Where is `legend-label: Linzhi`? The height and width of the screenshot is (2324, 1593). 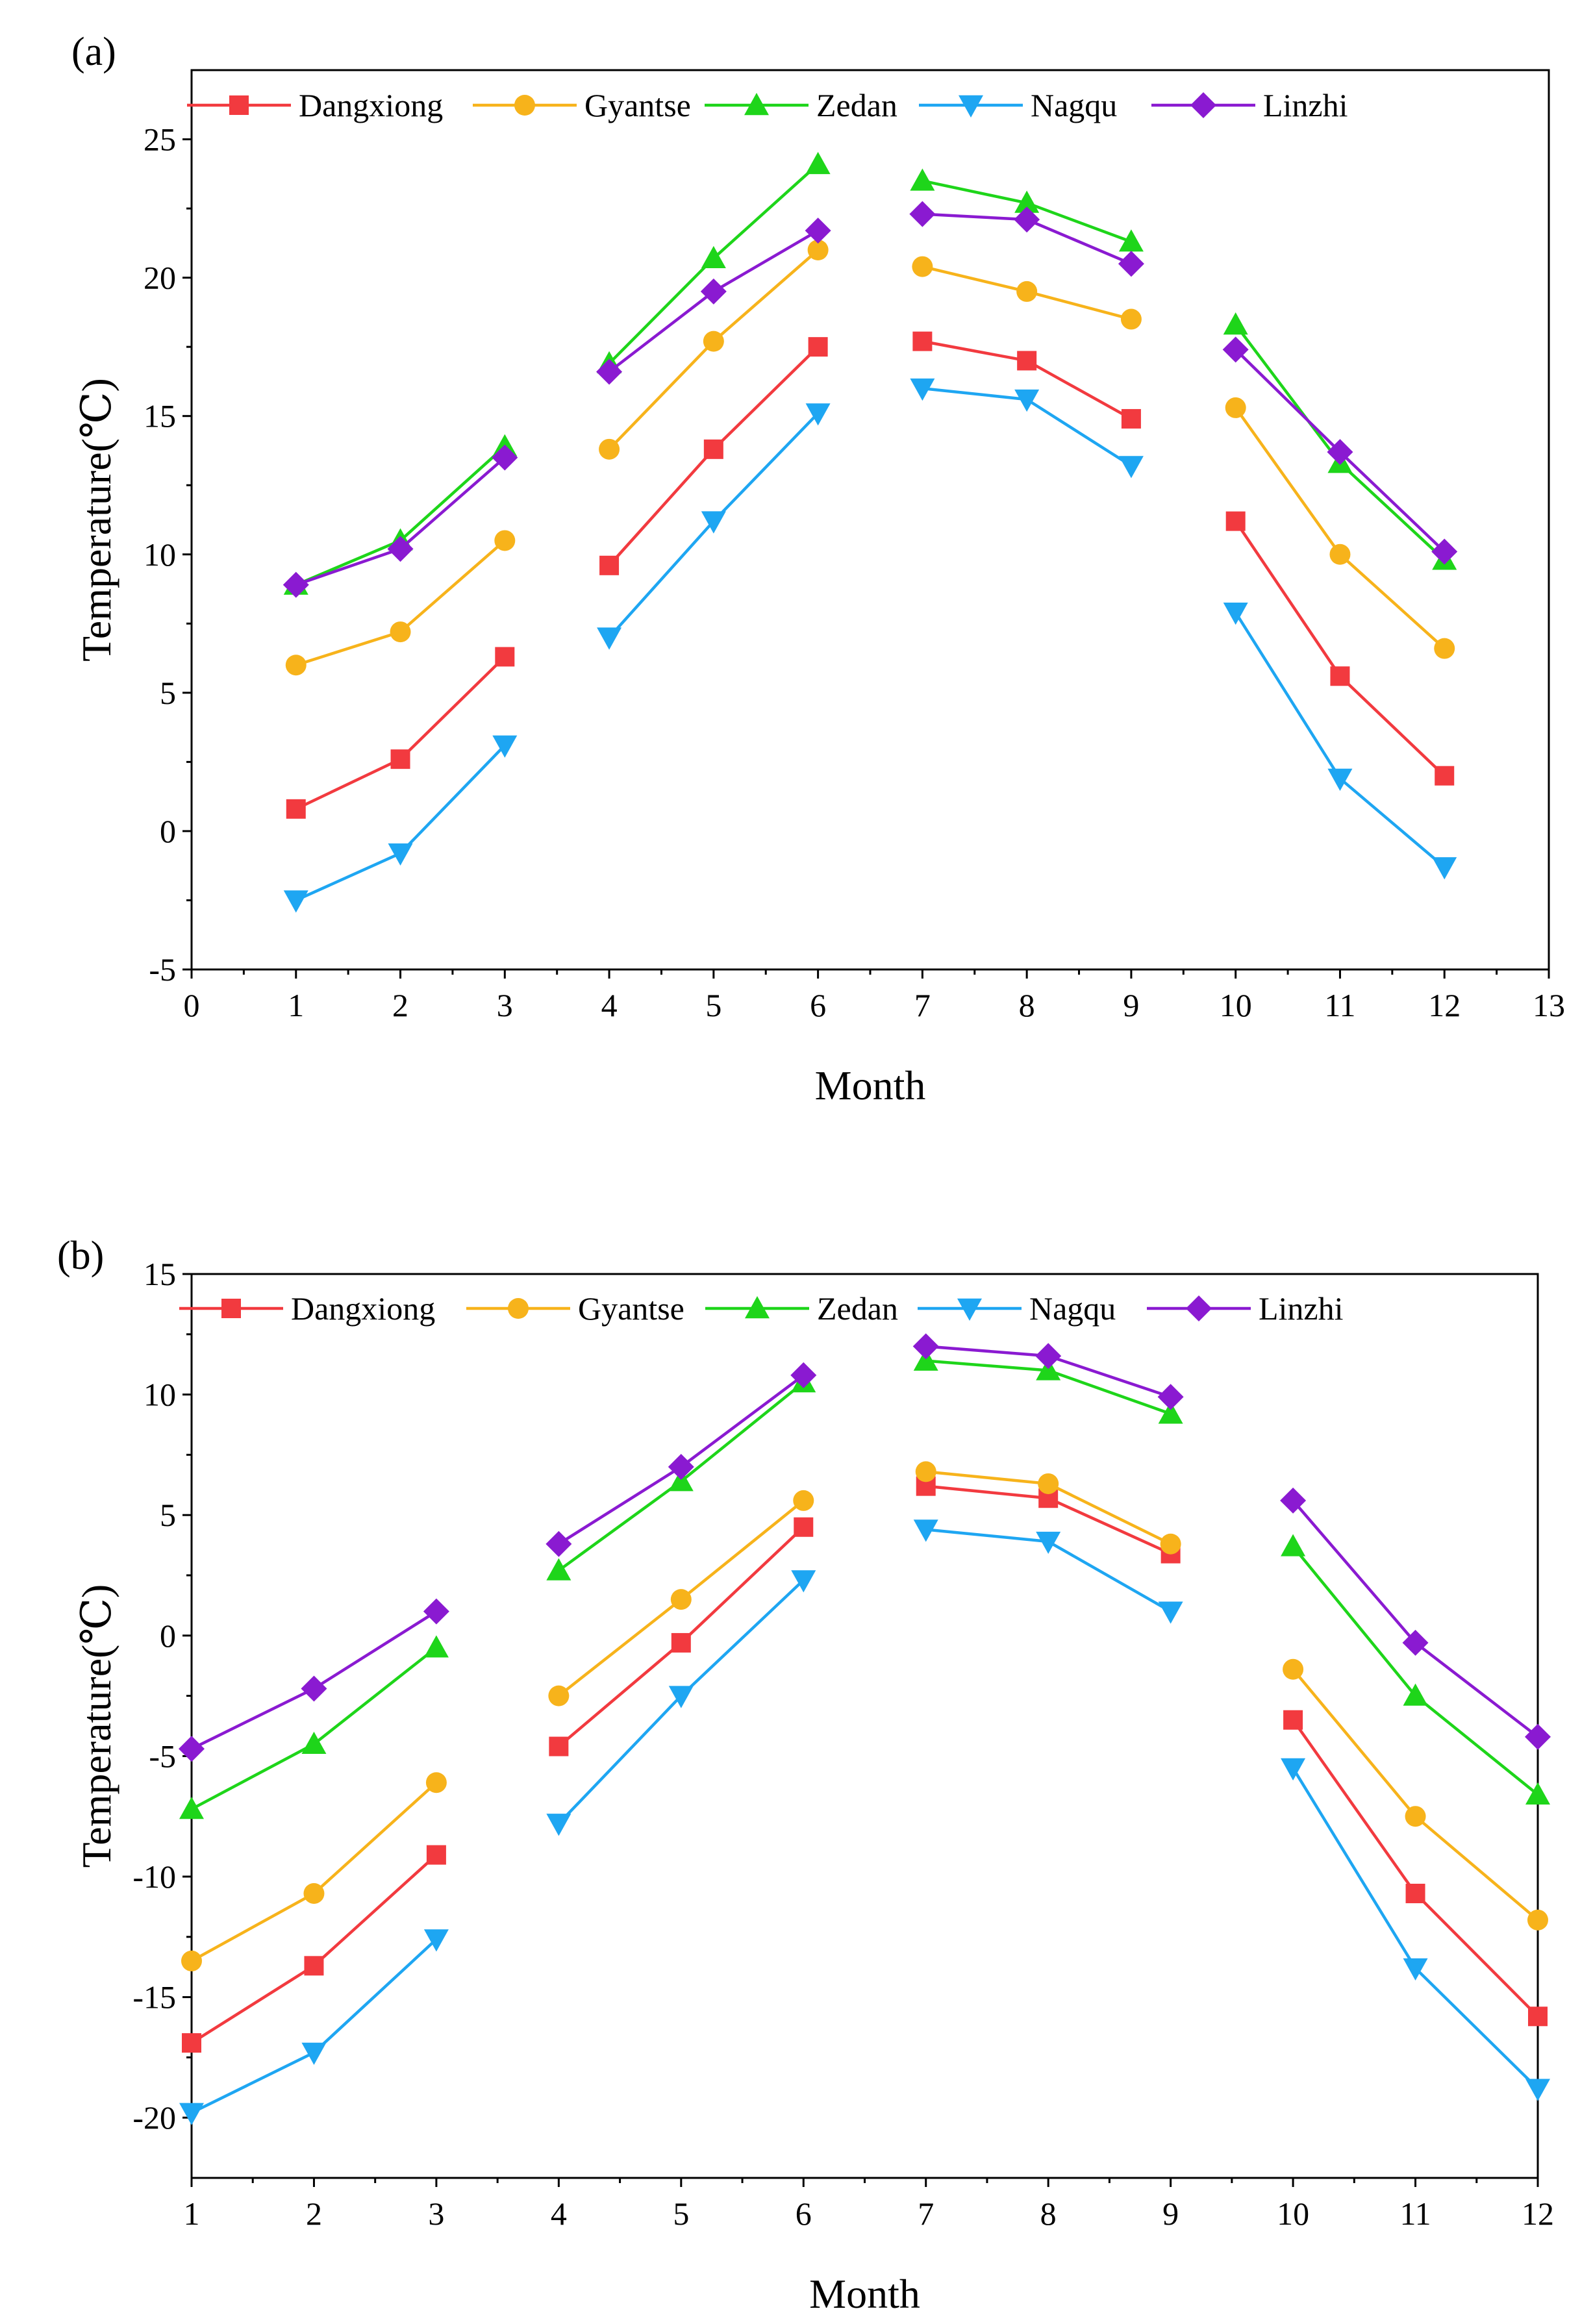 legend-label: Linzhi is located at coordinates (1305, 105).